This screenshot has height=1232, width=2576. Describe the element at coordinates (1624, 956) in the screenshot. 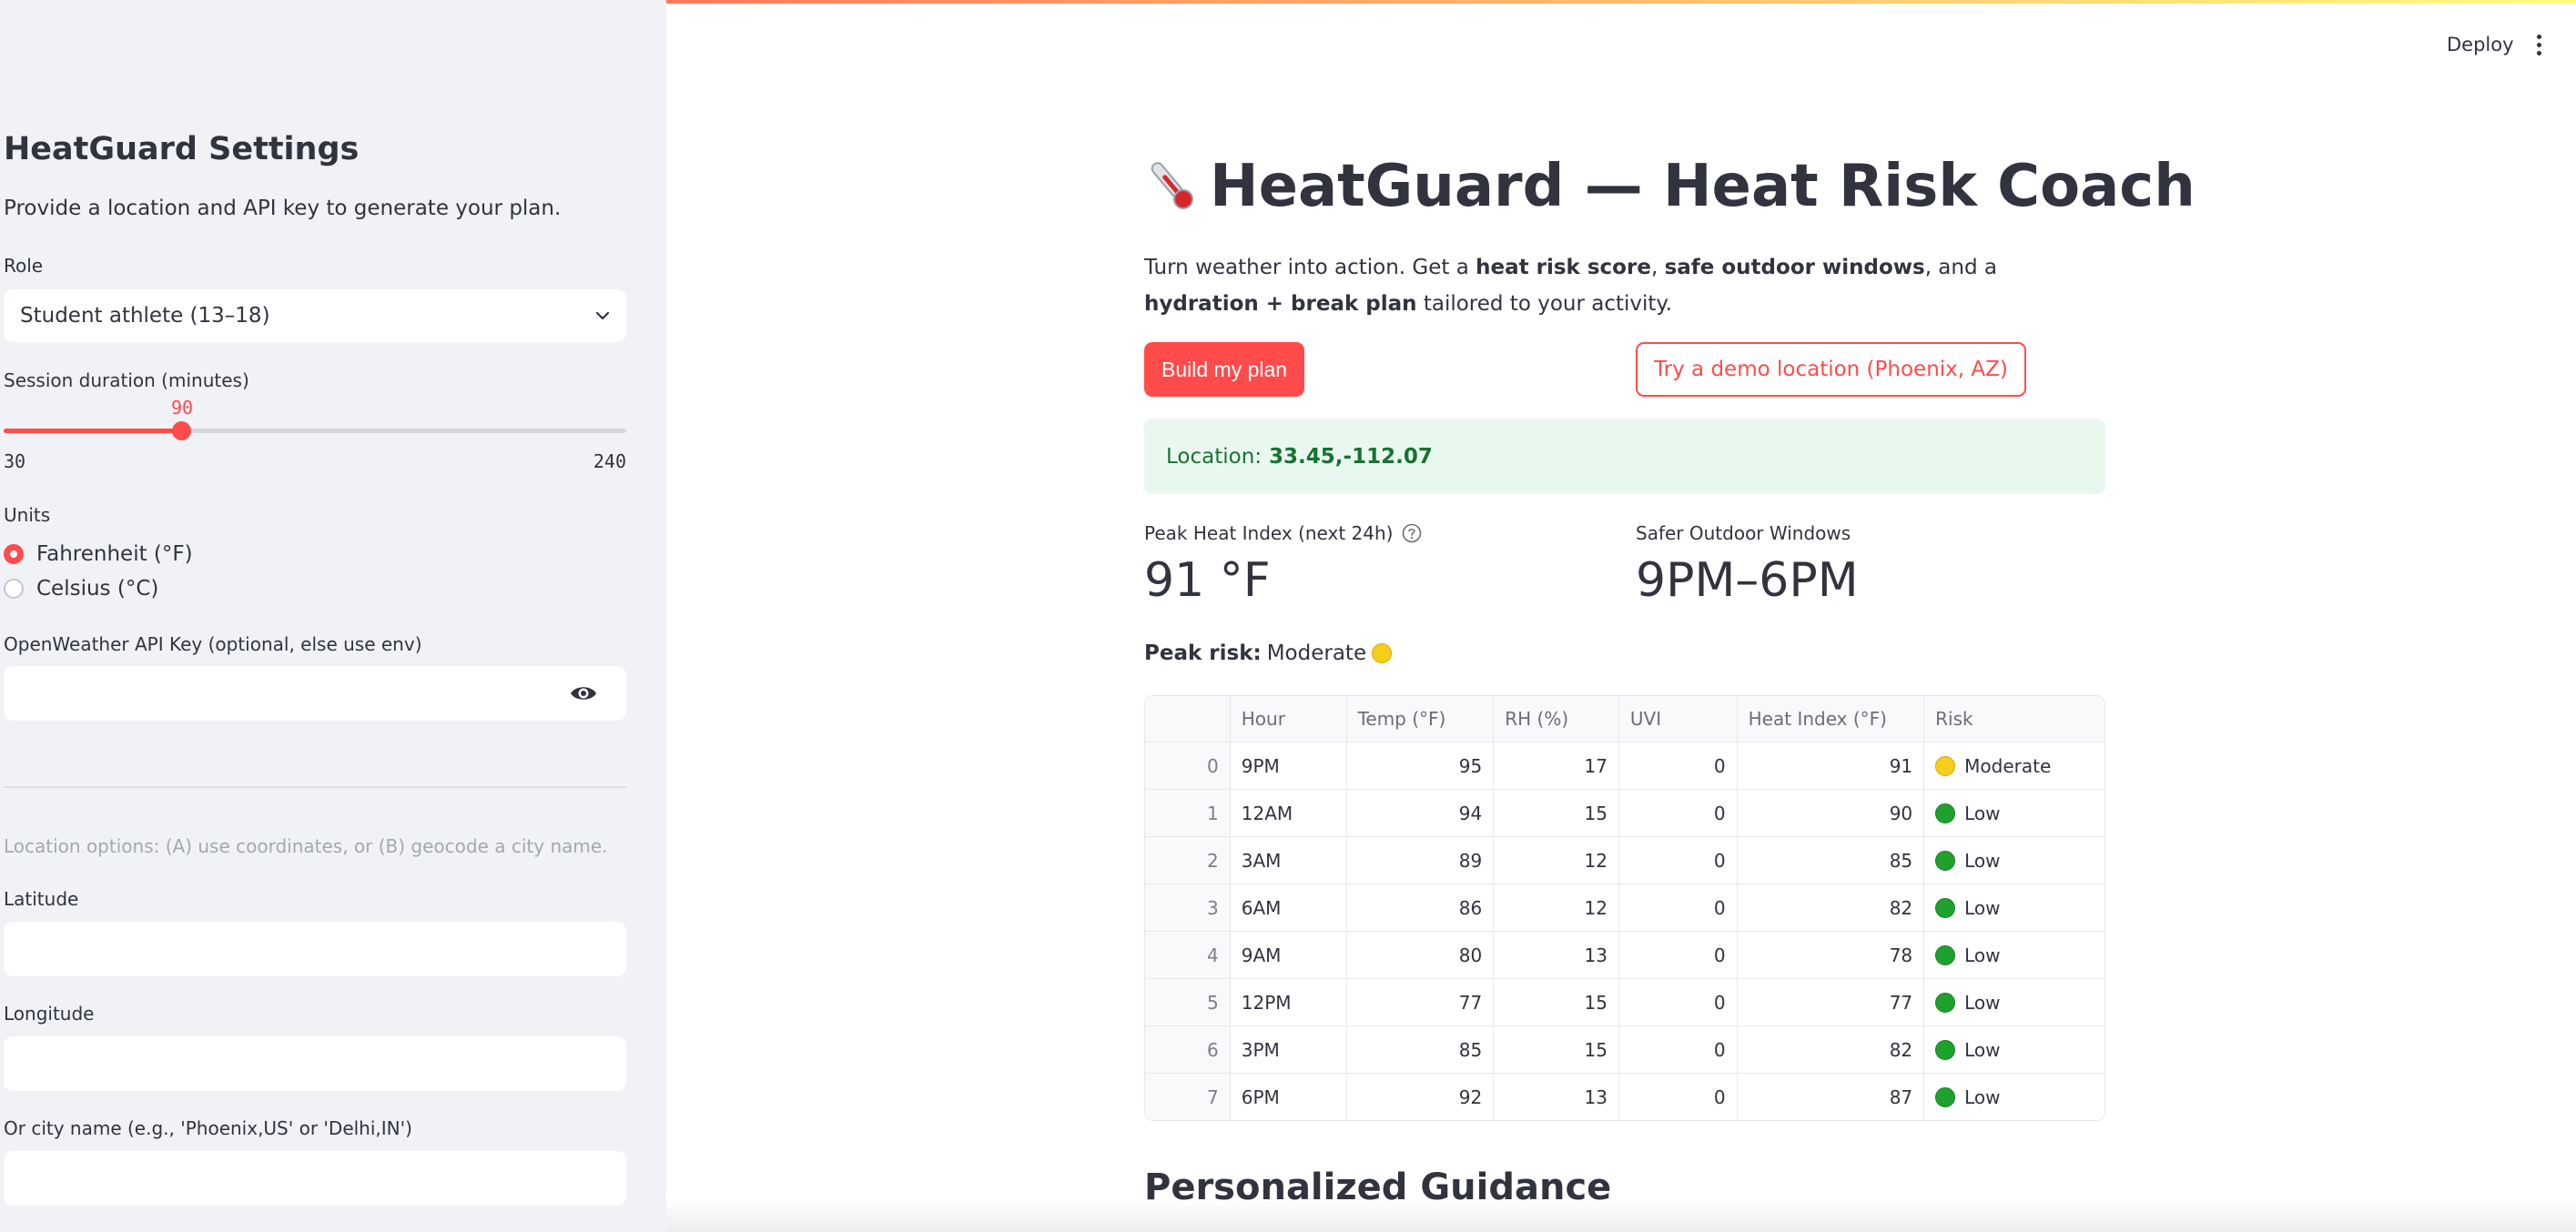

I see `table-row: 4 9AM 80 13 0 78 Low` at that location.